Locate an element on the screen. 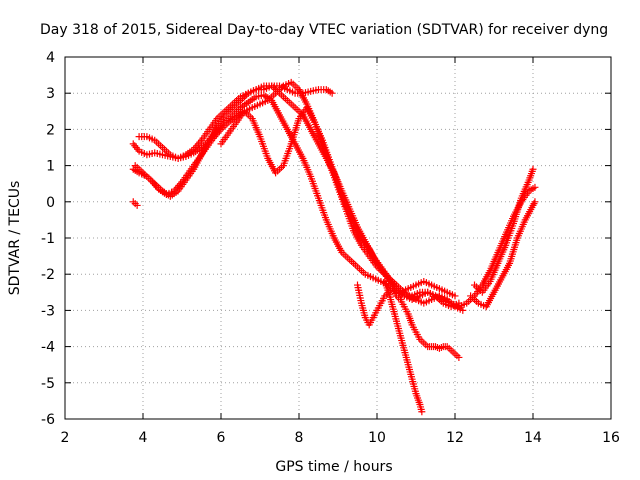  y-tick-label: 4 is located at coordinates (50, 58).